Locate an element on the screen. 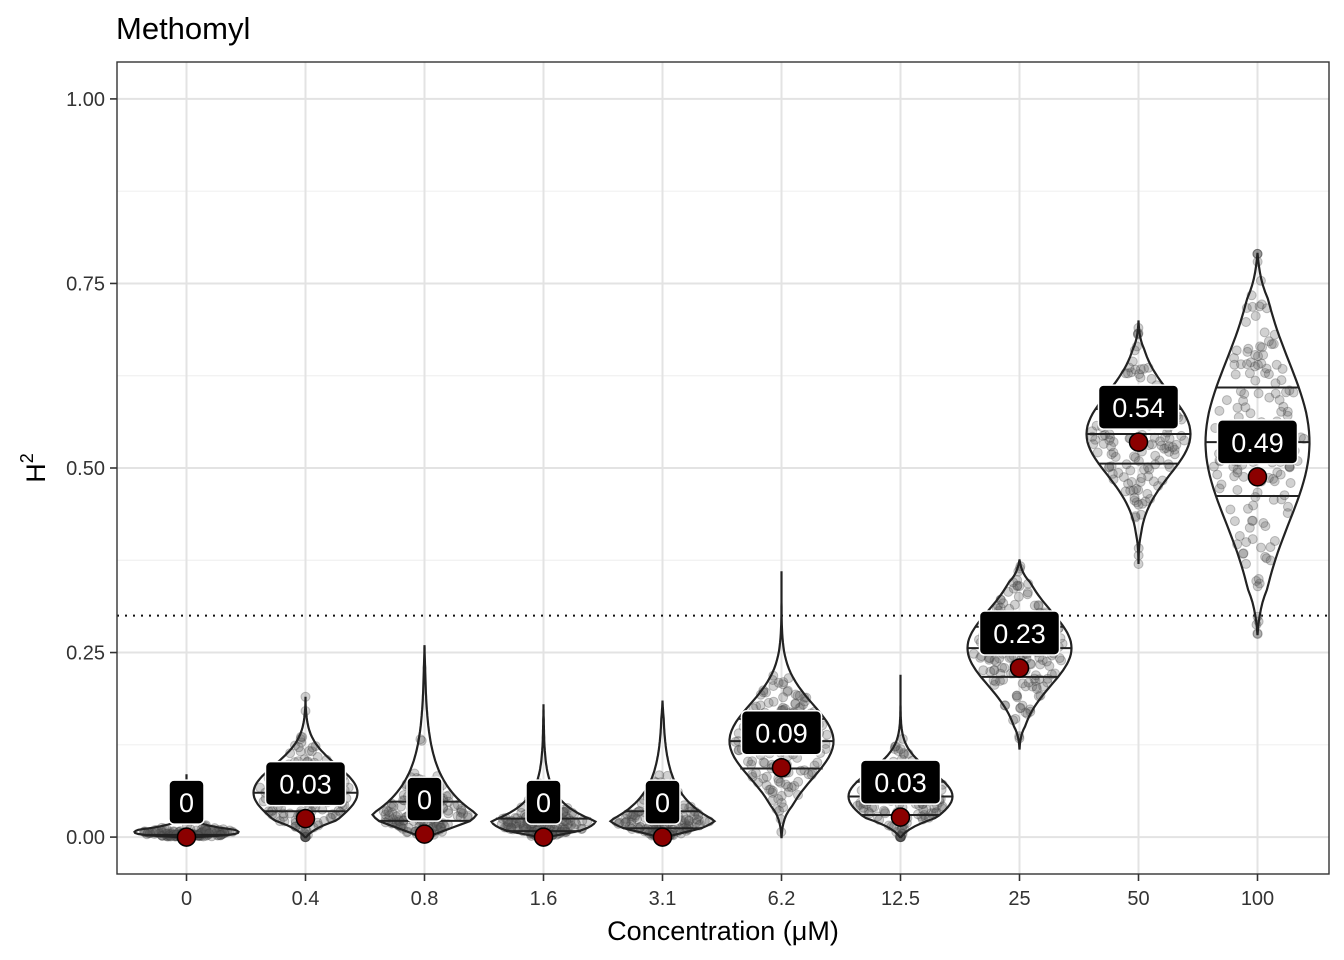  x-tick-label: 3.1 is located at coordinates (663, 899).